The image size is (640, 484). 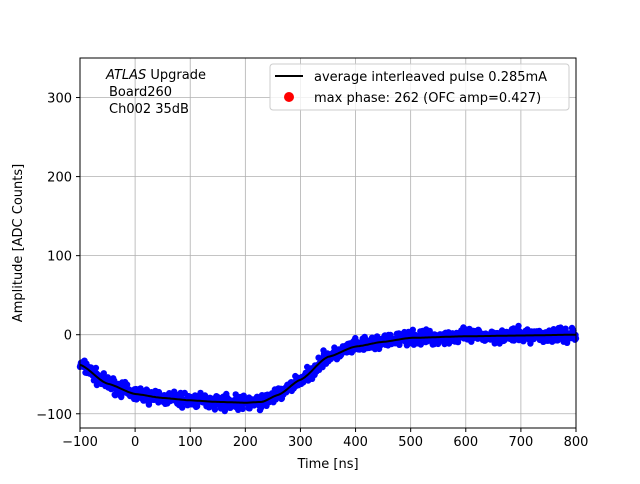 What do you see at coordinates (430, 77) in the screenshot?
I see `legend-label-average: average interleaved pulse 0.285mA` at bounding box center [430, 77].